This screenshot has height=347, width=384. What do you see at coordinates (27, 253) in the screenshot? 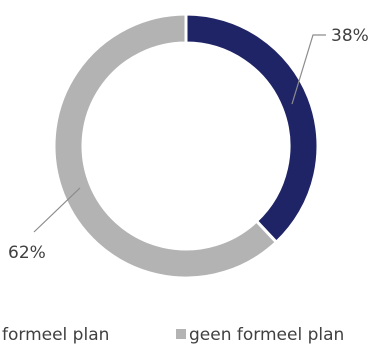
I see `data-label-geen-formeel-plan: 62%` at bounding box center [27, 253].